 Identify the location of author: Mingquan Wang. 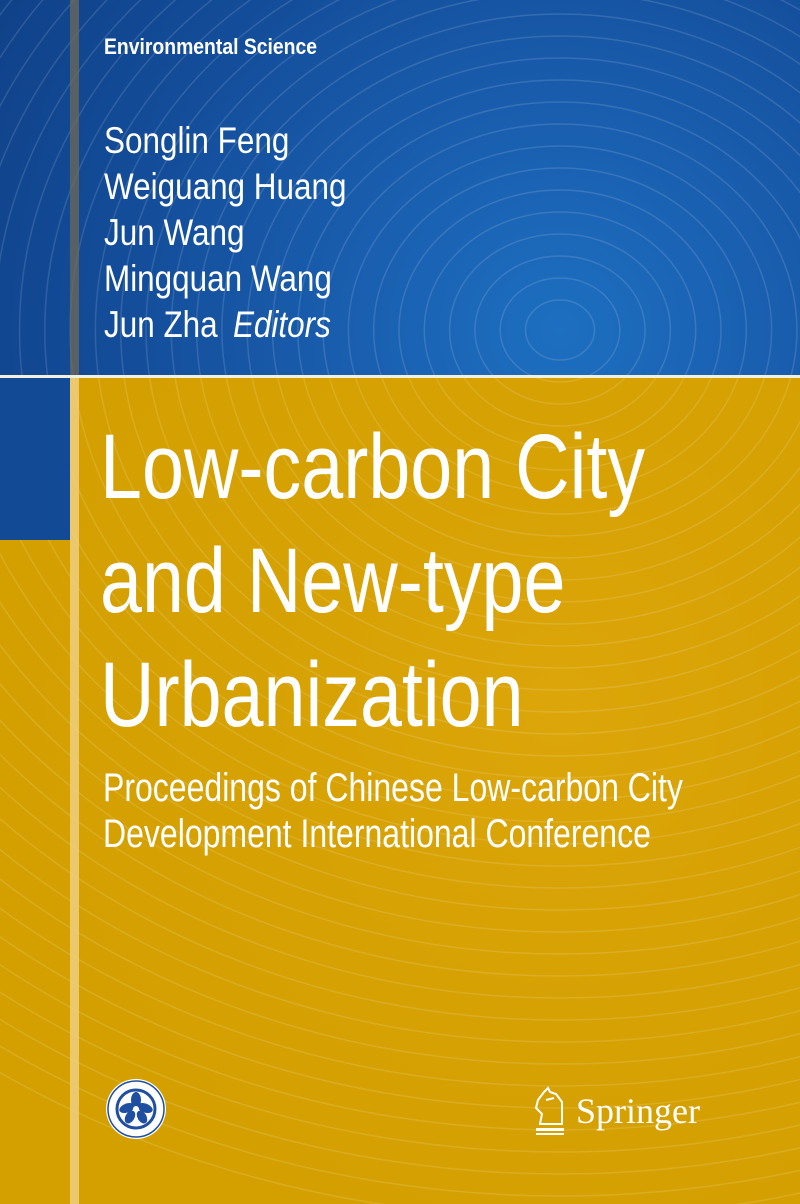
(218, 278).